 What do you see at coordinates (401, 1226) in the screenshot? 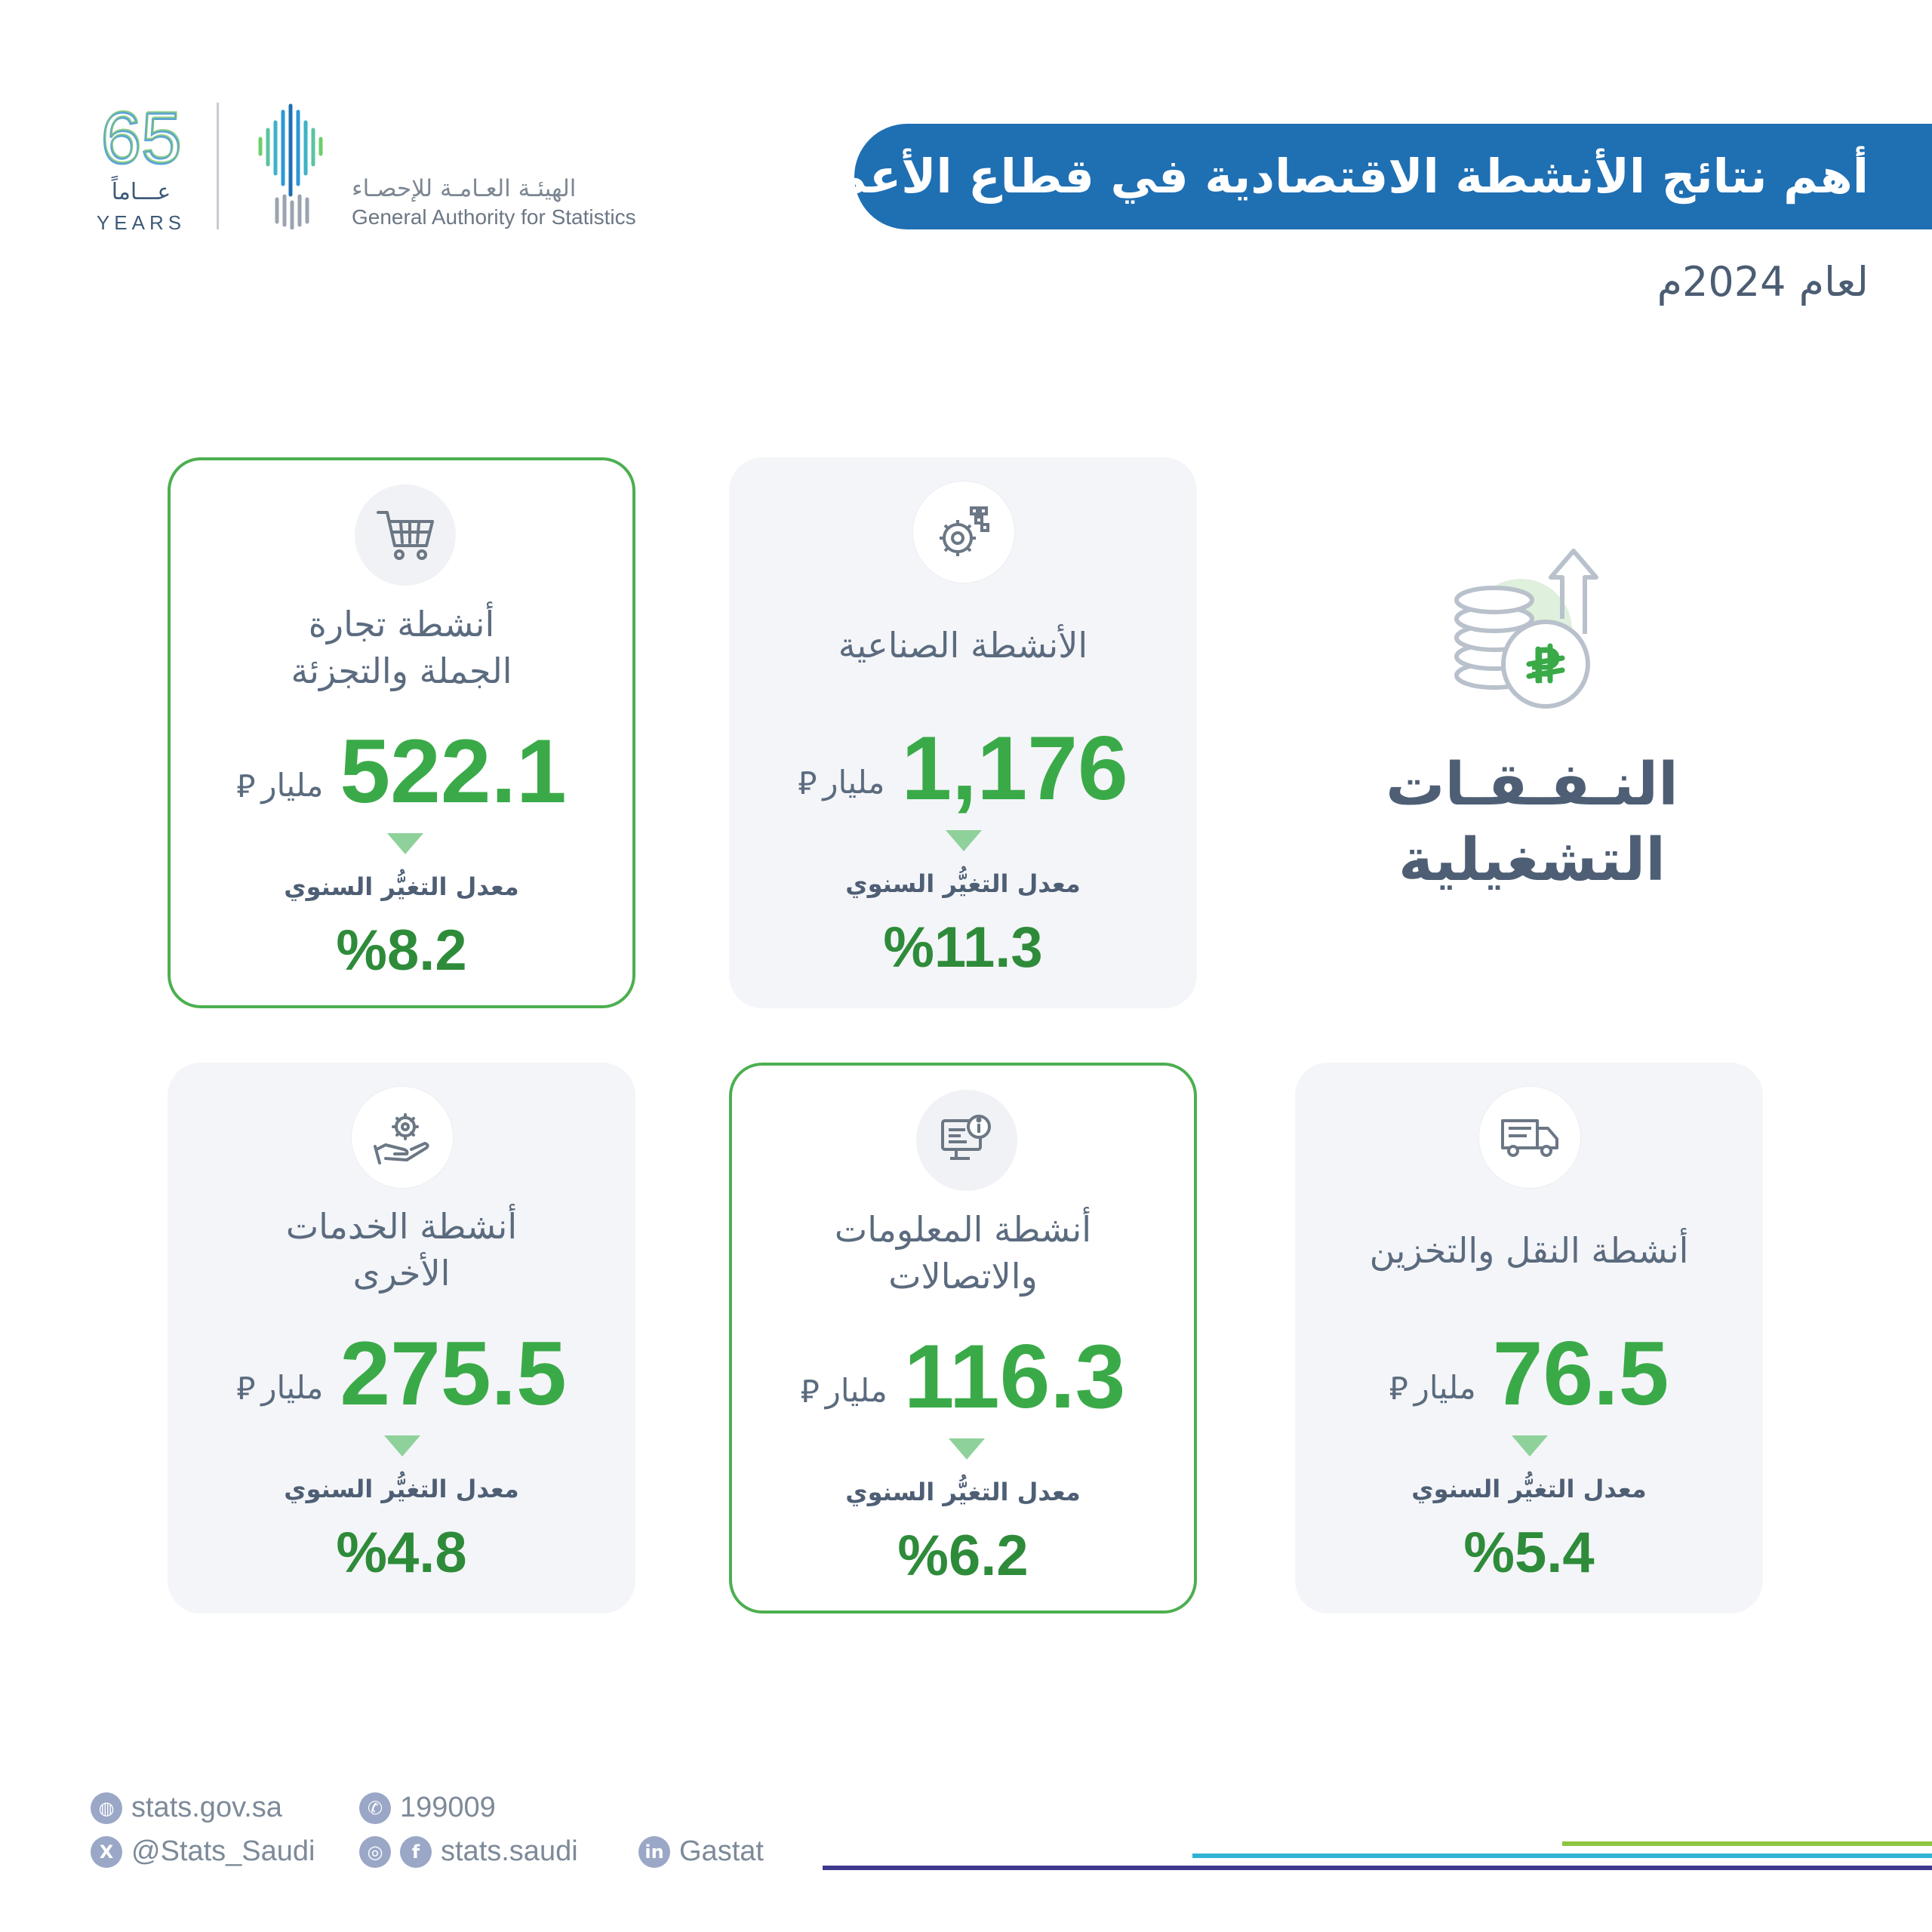
I see `card-title-line1: أنشطة الخدمات` at bounding box center [401, 1226].